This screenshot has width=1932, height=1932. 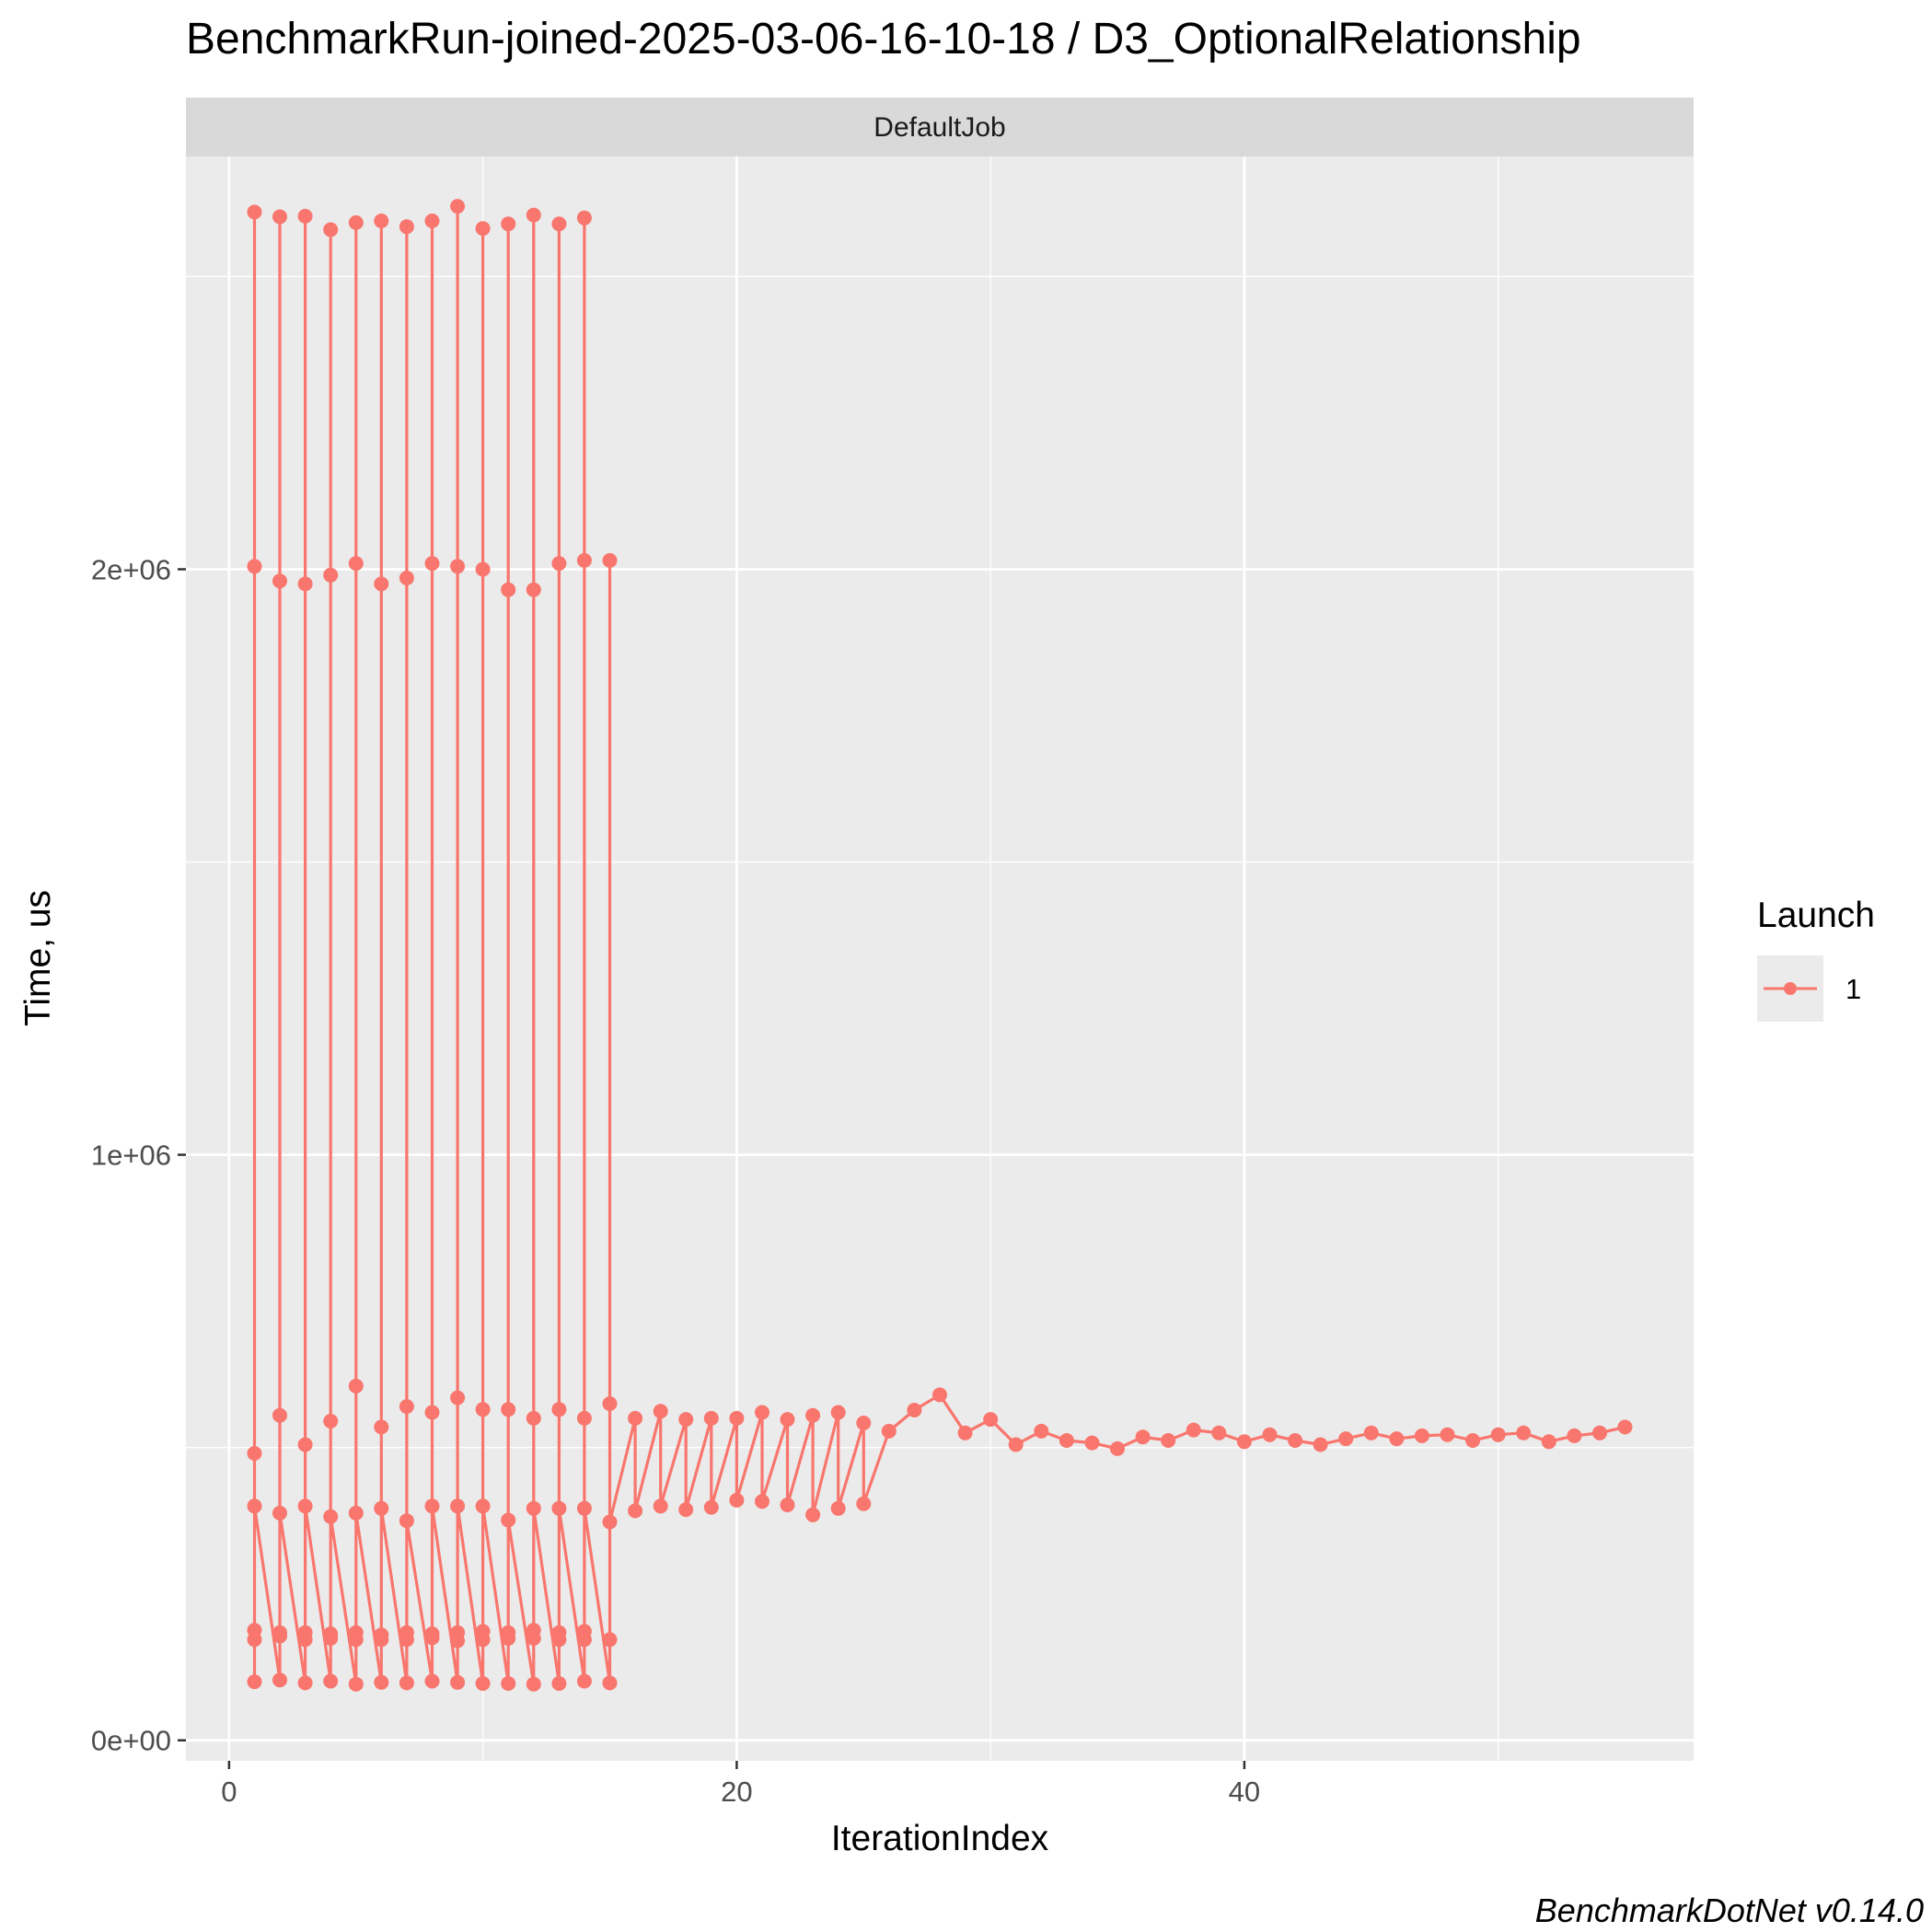 I want to click on facet-strip-label: DefaultJob, so click(x=939, y=127).